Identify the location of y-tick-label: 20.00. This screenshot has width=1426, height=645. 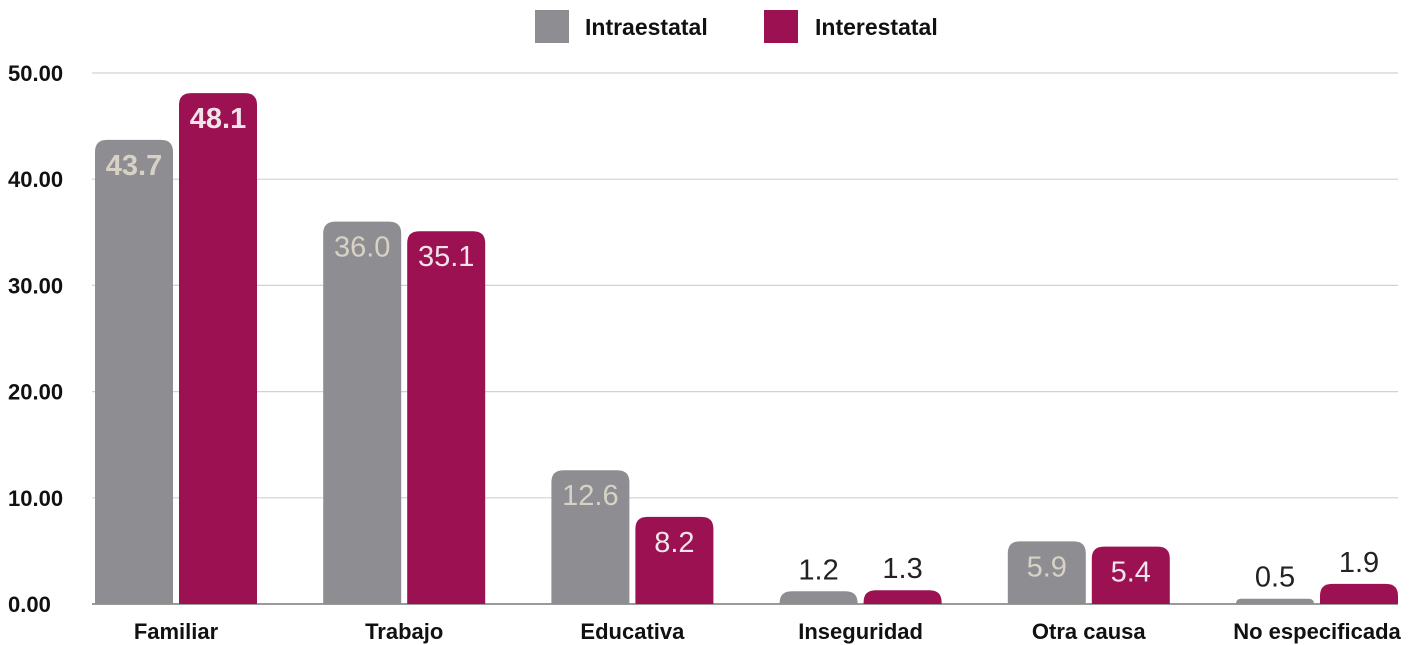
(35, 392).